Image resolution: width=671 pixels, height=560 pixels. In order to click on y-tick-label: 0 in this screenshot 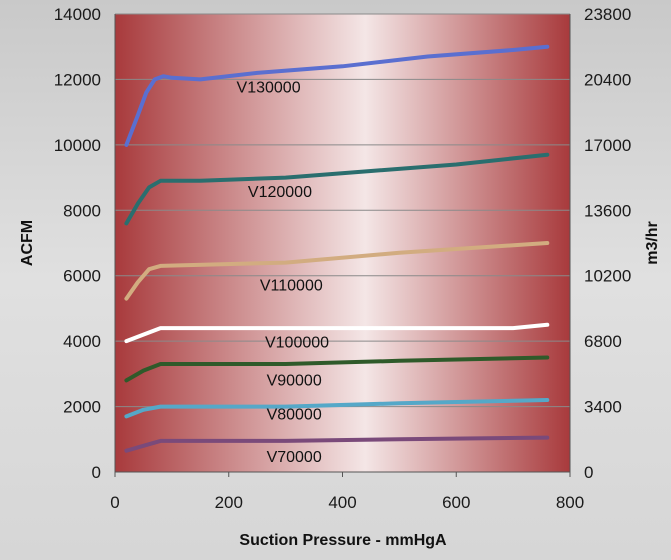, I will do `click(96, 472)`.